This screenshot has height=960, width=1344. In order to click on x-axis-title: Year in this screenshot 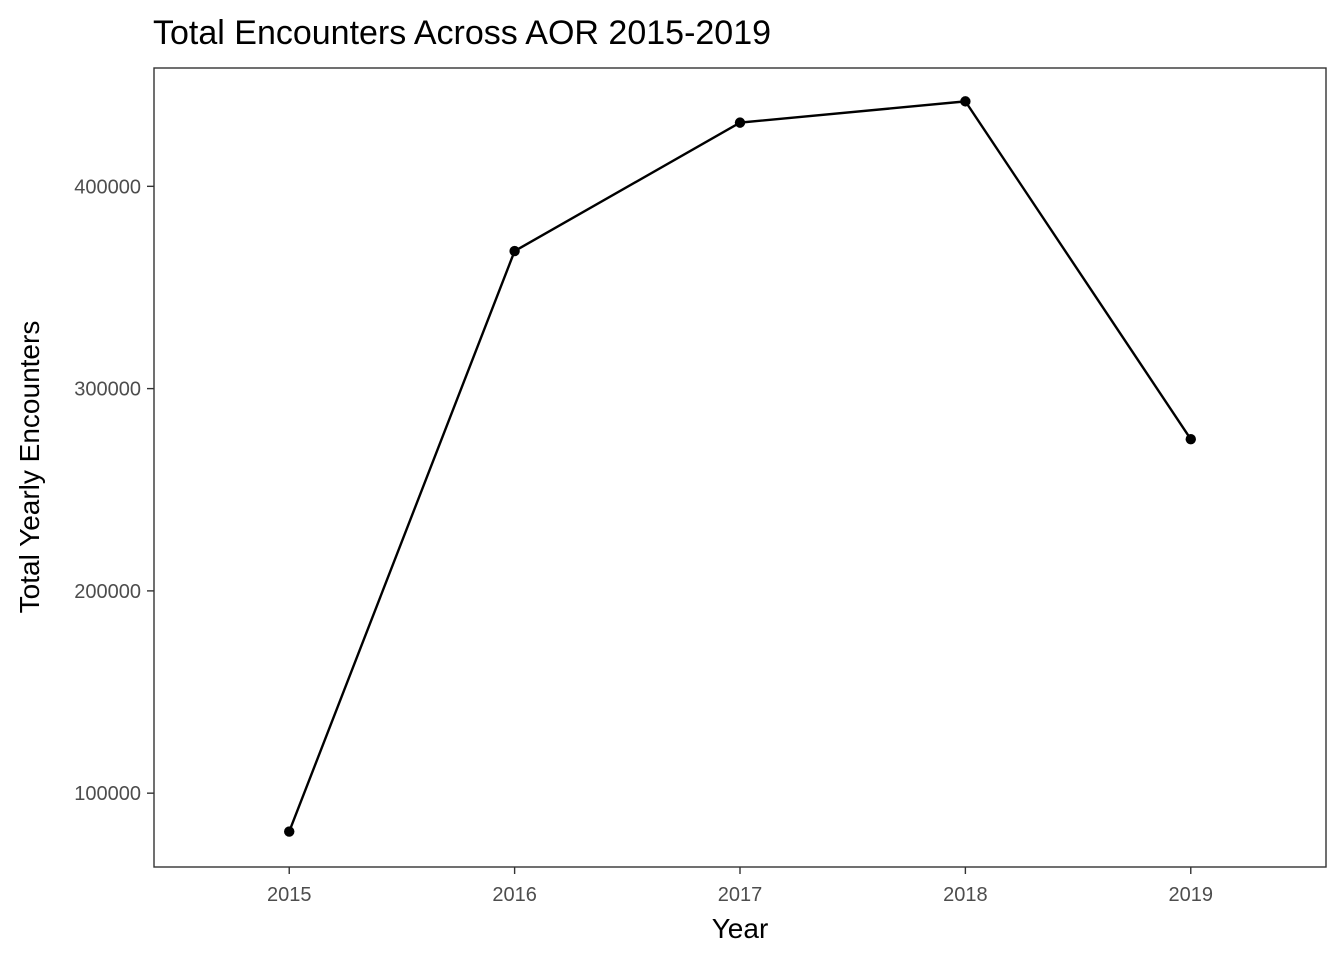, I will do `click(740, 928)`.